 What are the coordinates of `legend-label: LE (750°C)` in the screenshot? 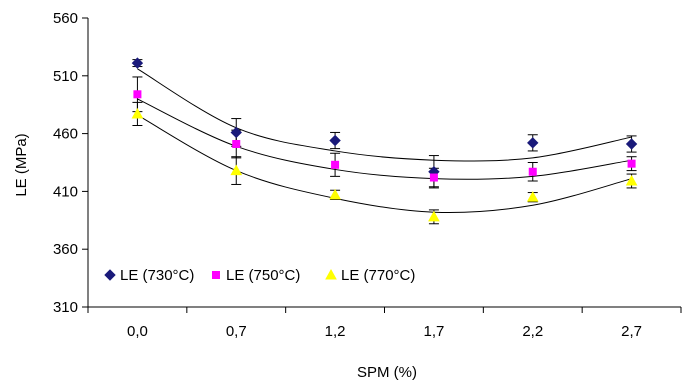 It's located at (263, 275).